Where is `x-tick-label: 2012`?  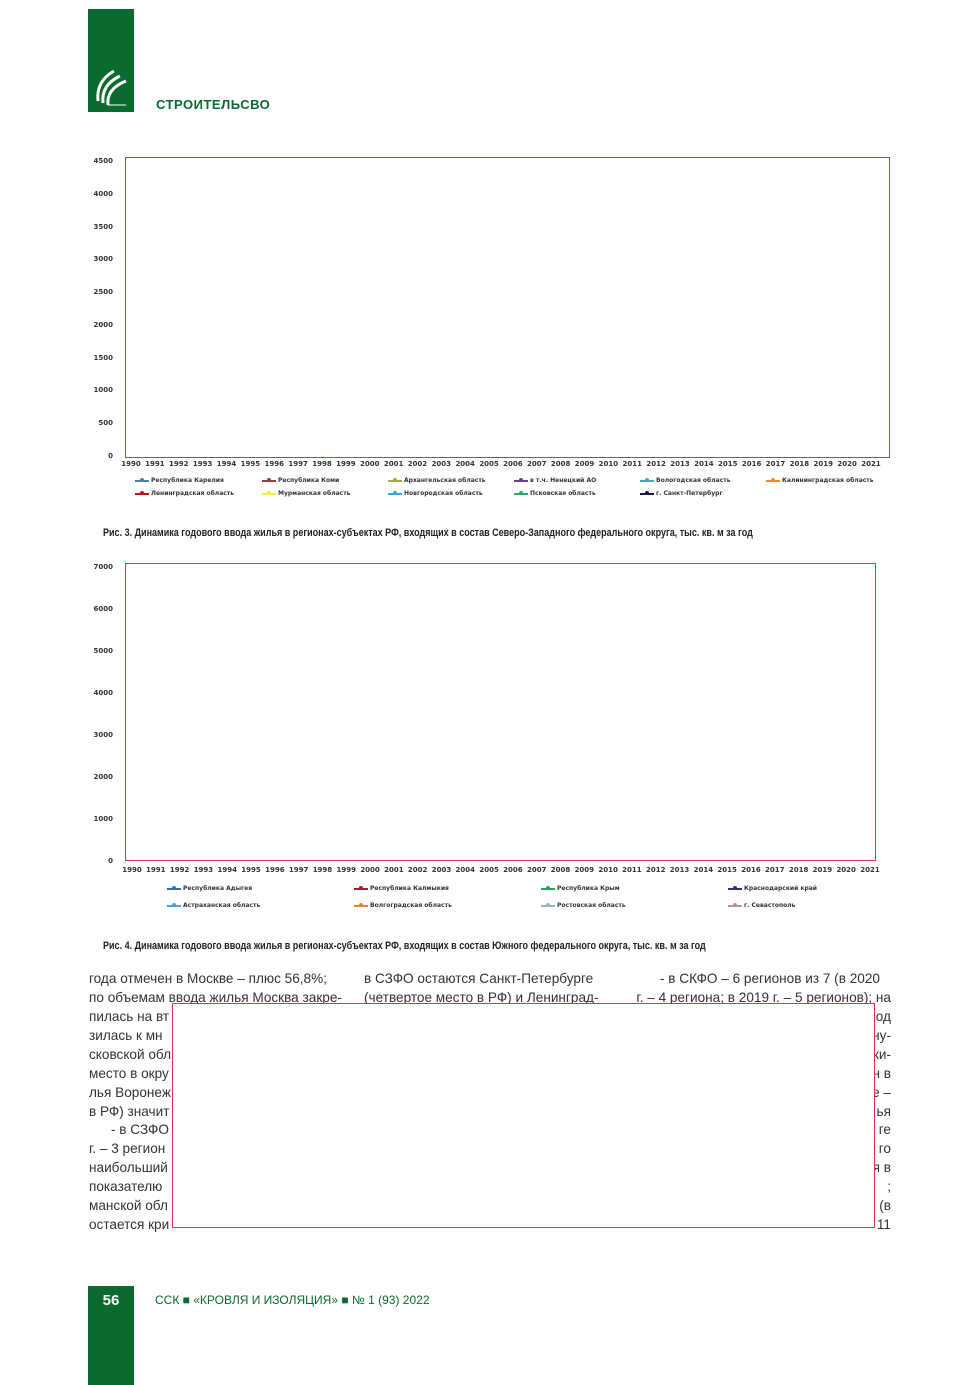 x-tick-label: 2012 is located at coordinates (655, 870).